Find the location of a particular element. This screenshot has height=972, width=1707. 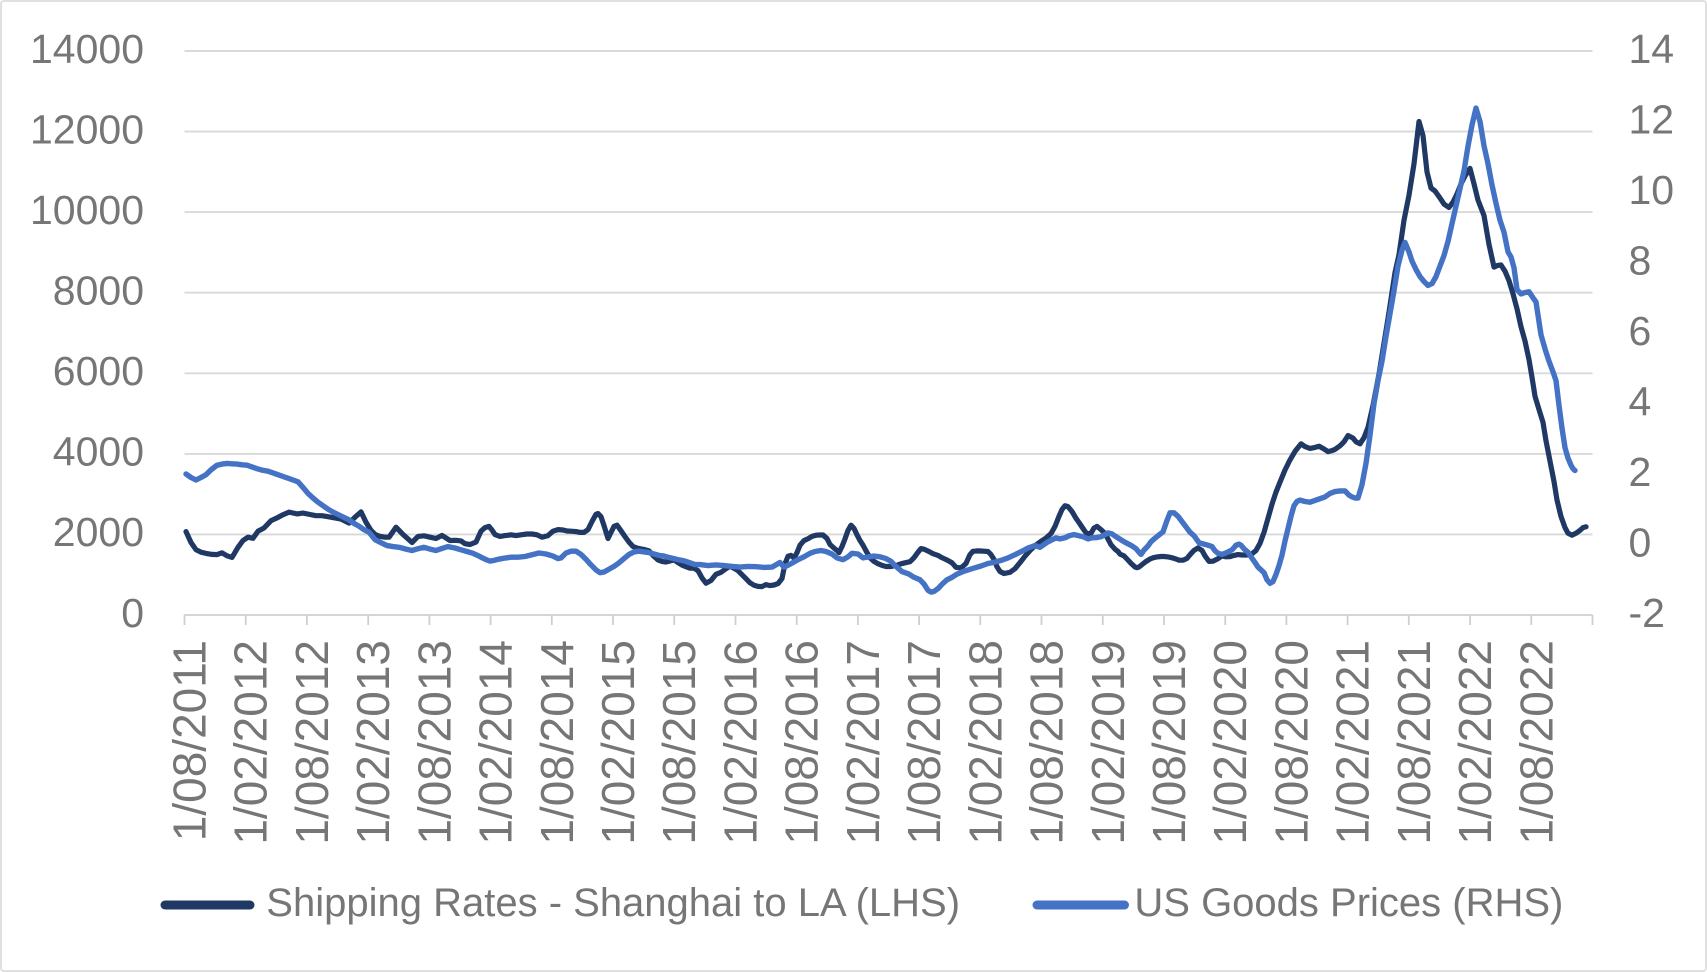

svg-text: 10000 is located at coordinates (87, 210).